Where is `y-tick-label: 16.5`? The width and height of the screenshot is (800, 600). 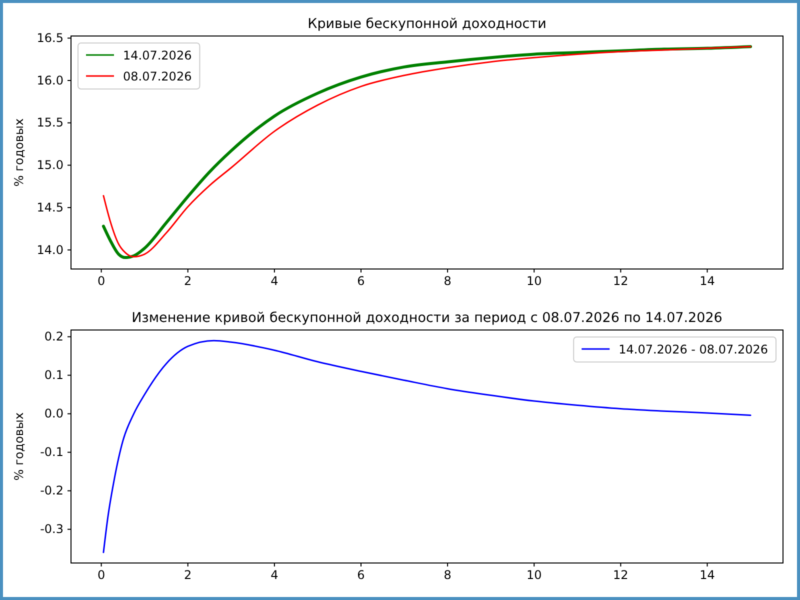
y-tick-label: 16.5 is located at coordinates (50, 37).